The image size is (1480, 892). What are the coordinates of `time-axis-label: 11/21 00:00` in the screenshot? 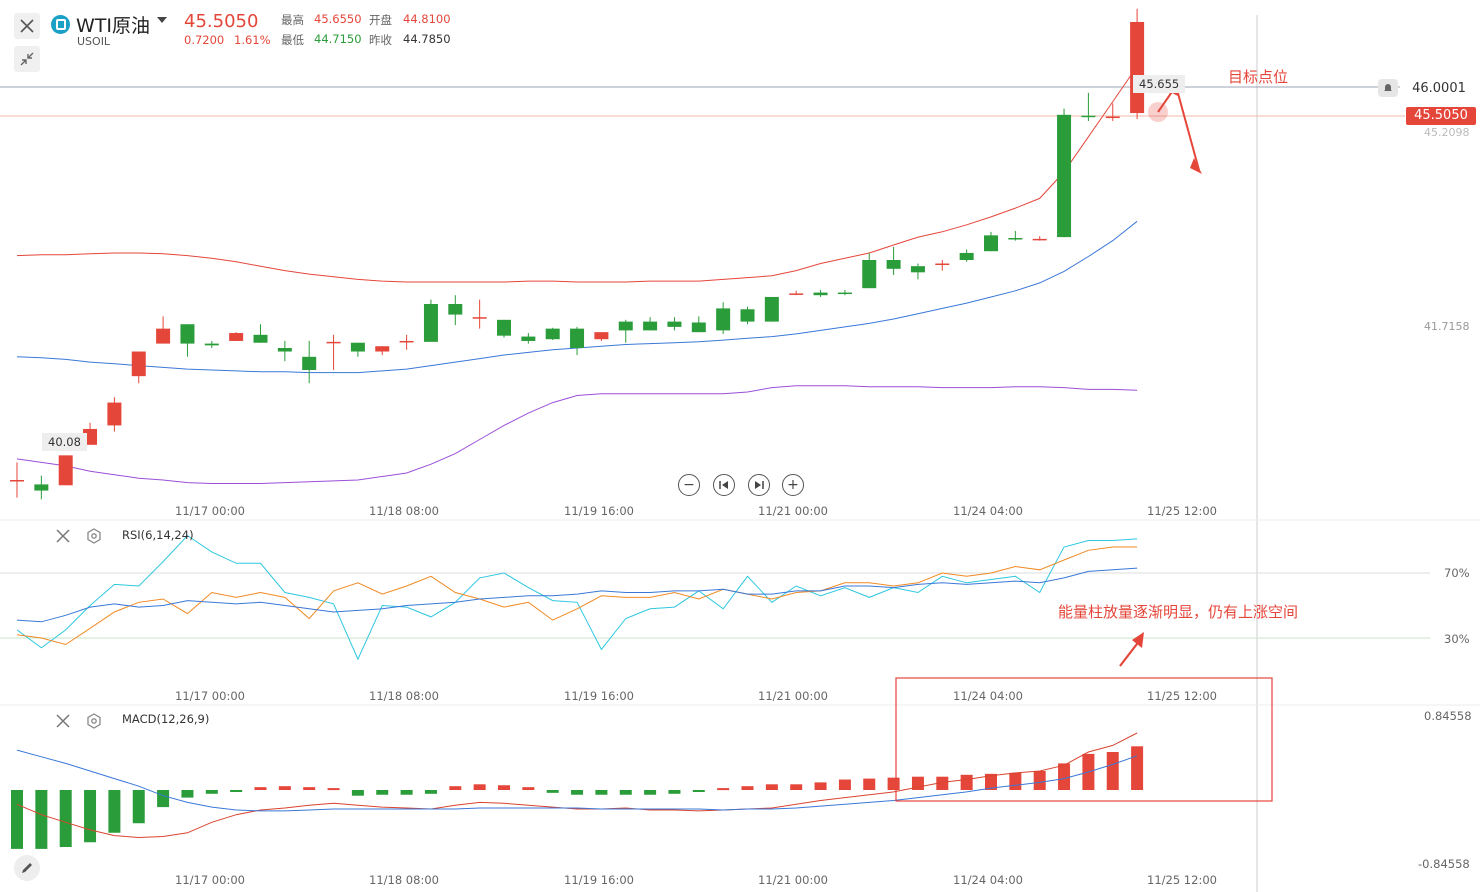 It's located at (793, 511).